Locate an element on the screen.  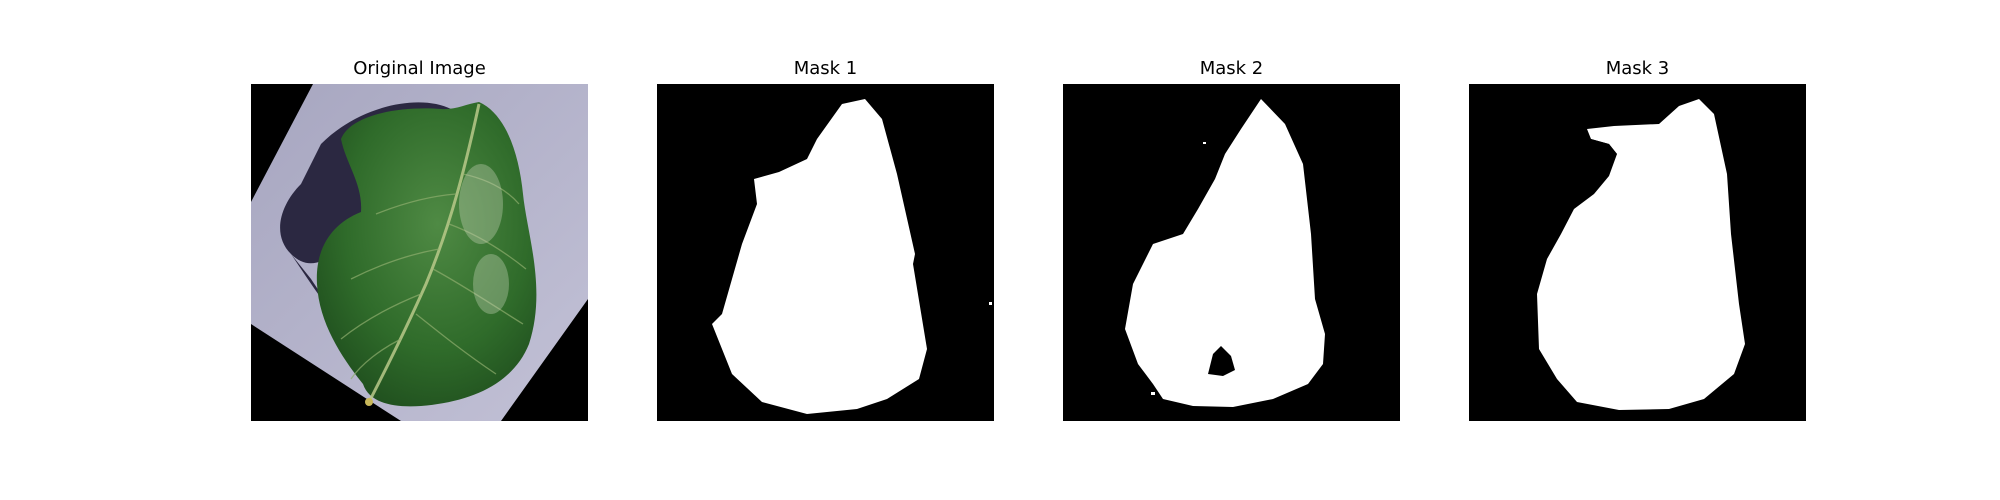
leaf is located at coordinates (426, 254).